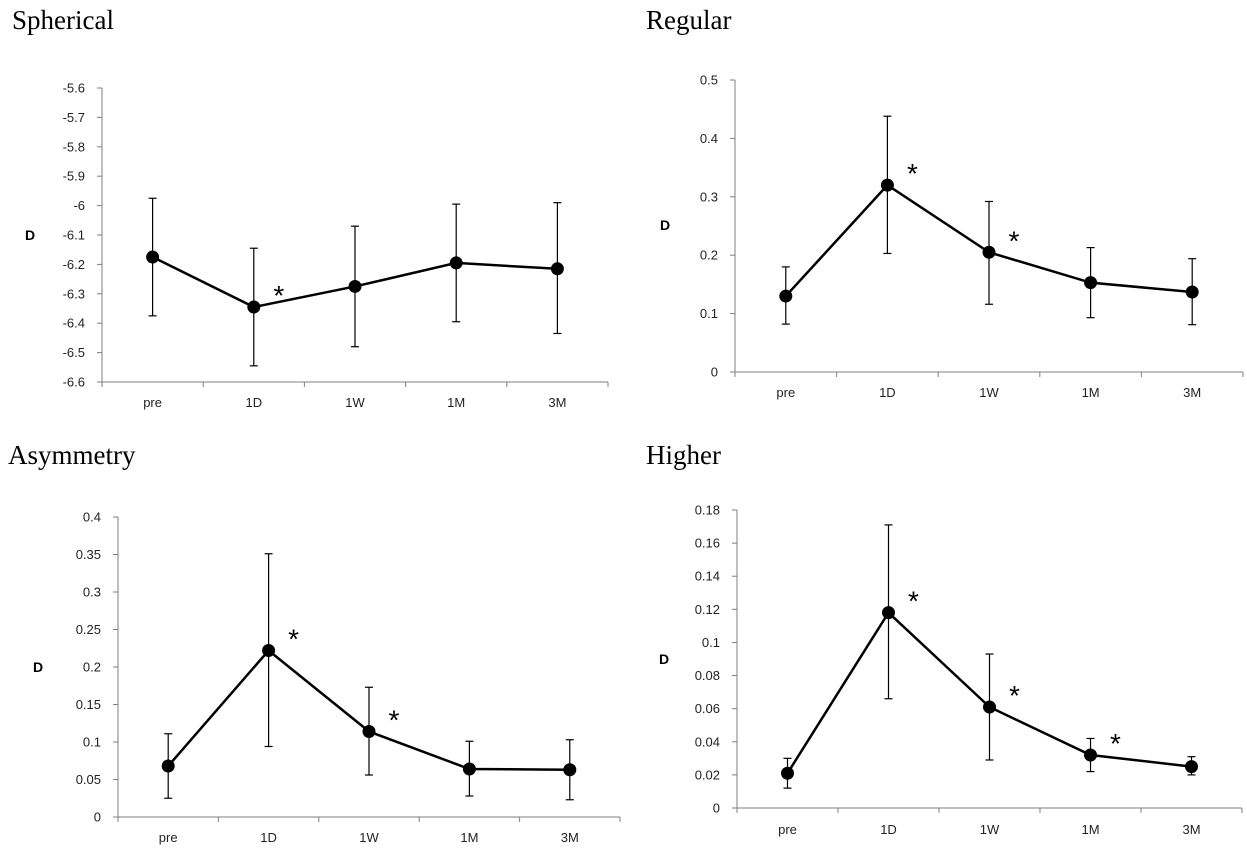  I want to click on y-tick-label: -5.7, so click(74, 117).